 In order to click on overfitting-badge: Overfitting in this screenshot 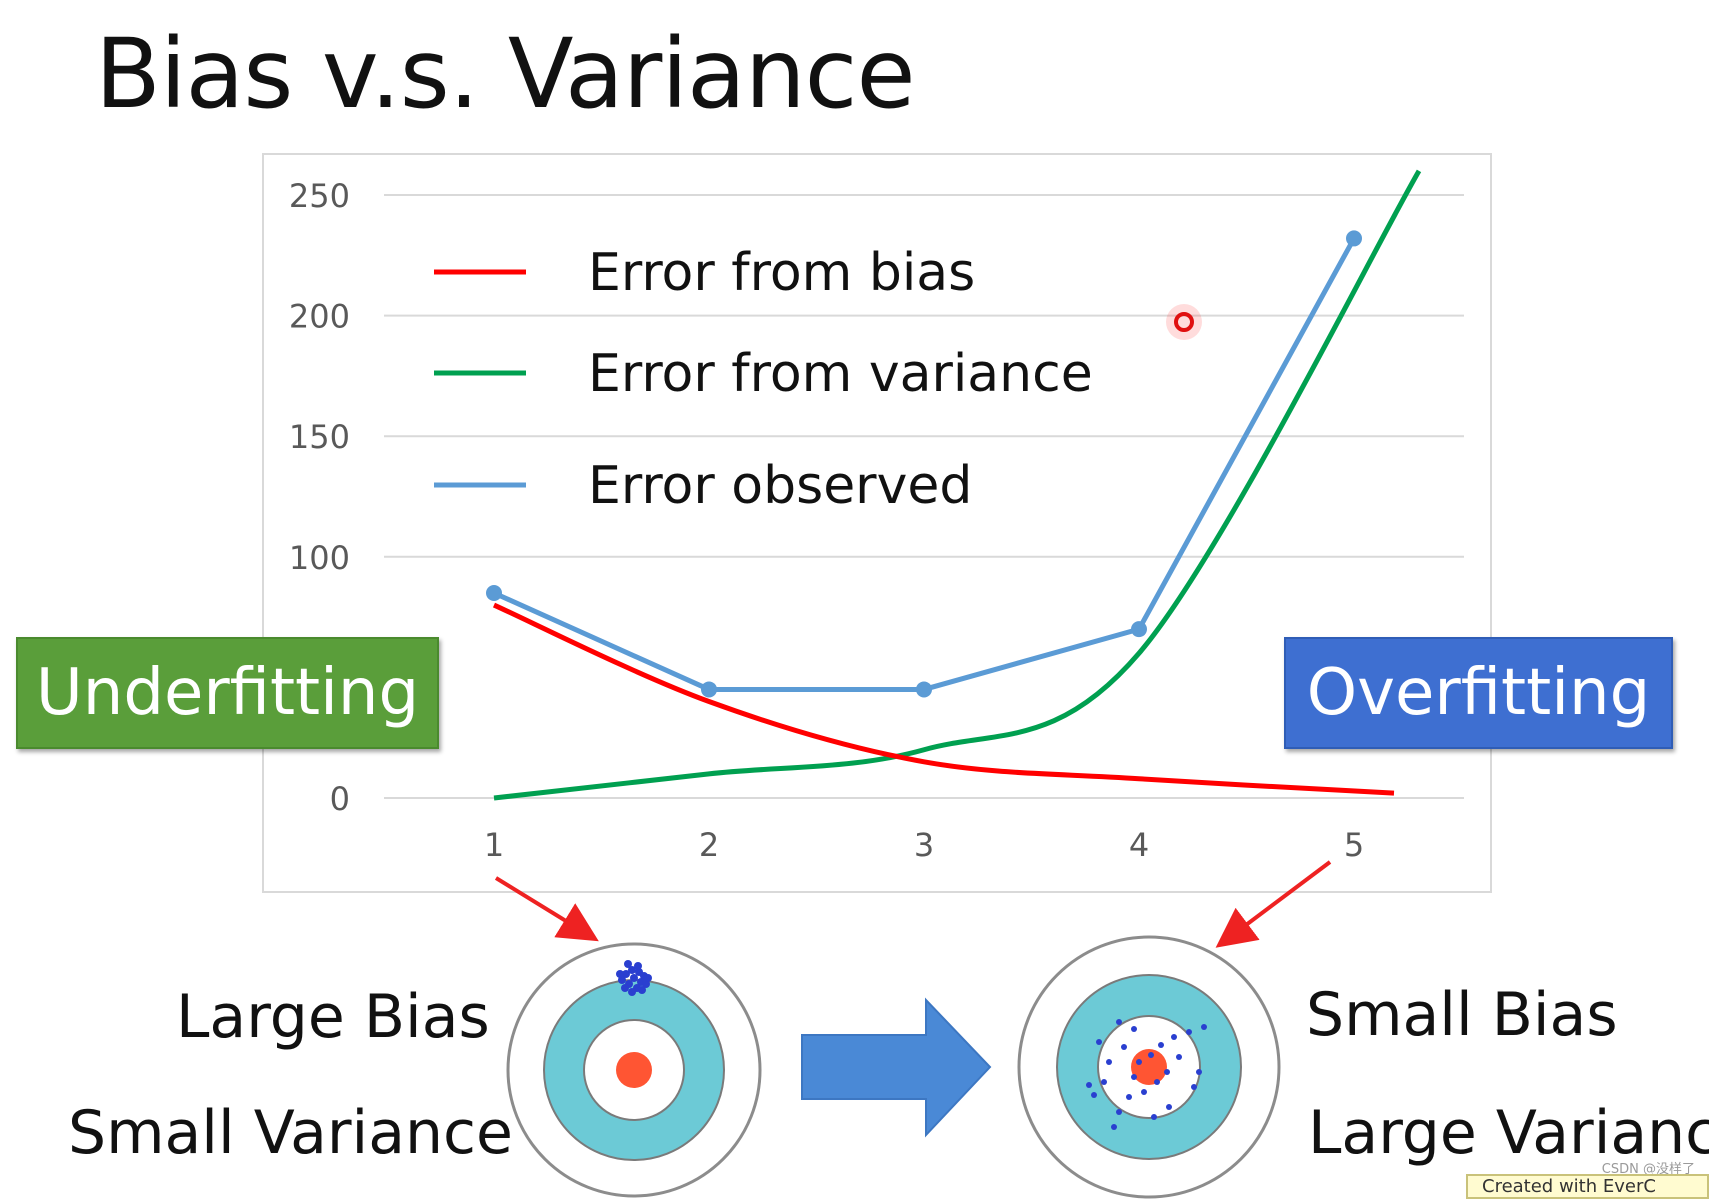, I will do `click(1478, 693)`.